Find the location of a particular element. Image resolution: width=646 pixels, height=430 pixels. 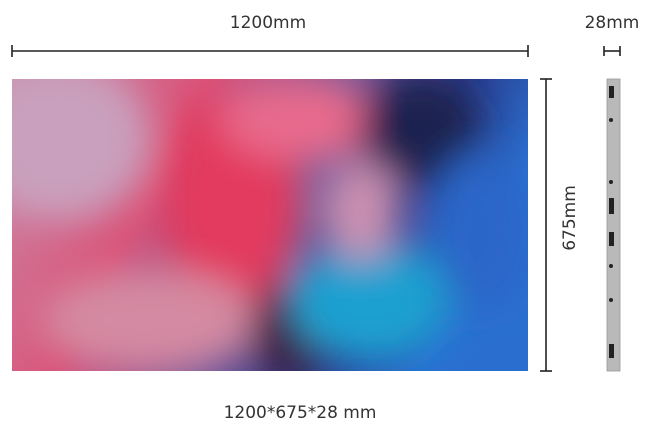

width-label: 1200mm is located at coordinates (268, 23).